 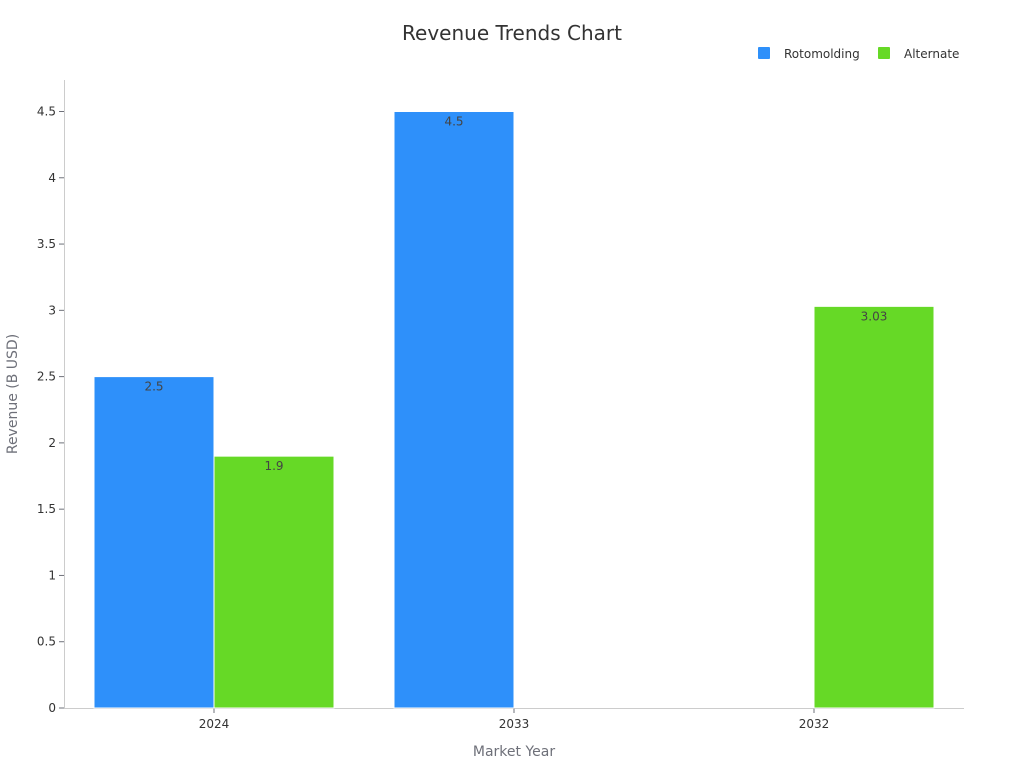 I want to click on data-label-alternate: 3.03, so click(x=874, y=316).